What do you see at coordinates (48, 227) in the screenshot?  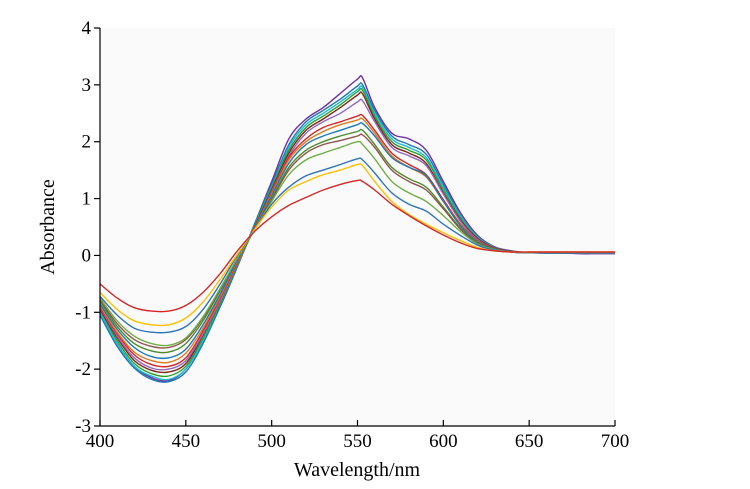 I see `y-axis-title: Absorbance` at bounding box center [48, 227].